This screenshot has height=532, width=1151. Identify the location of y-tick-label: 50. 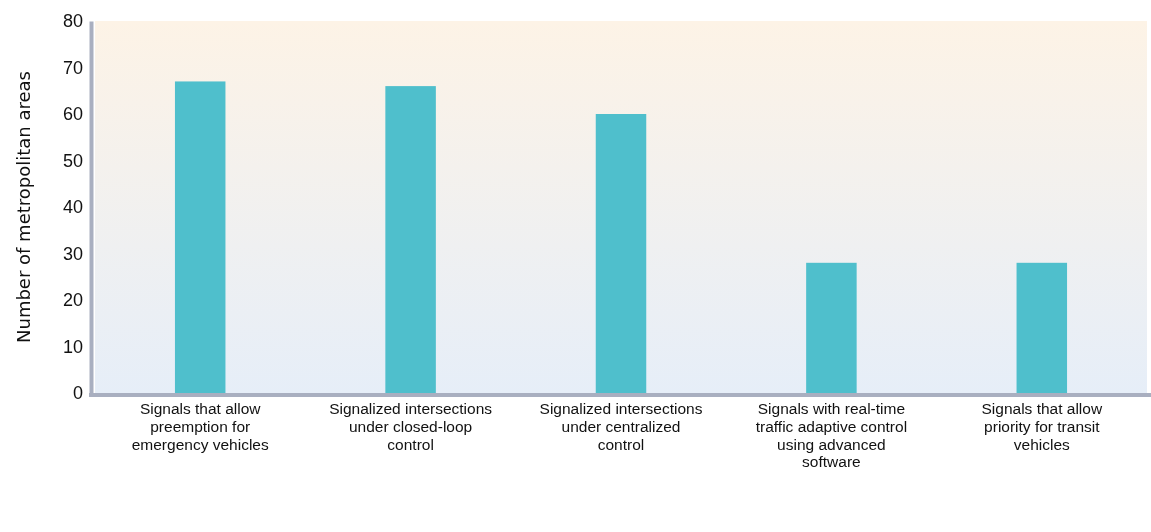
(72, 160).